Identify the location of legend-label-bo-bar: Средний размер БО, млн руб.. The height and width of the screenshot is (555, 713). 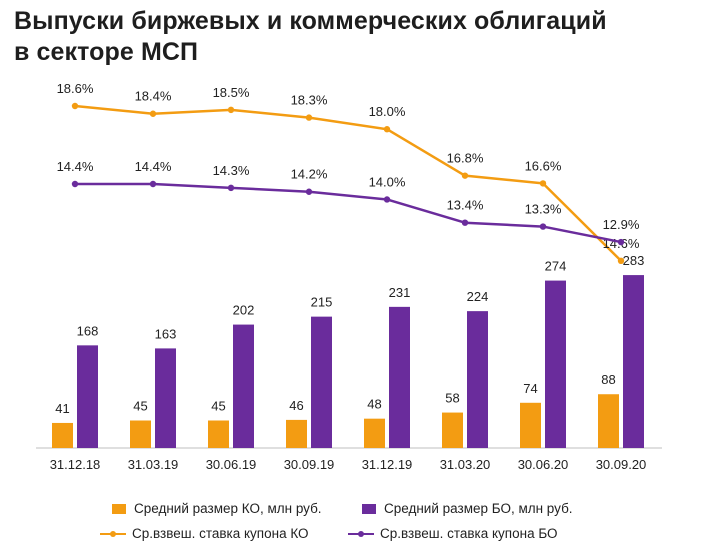
(478, 508).